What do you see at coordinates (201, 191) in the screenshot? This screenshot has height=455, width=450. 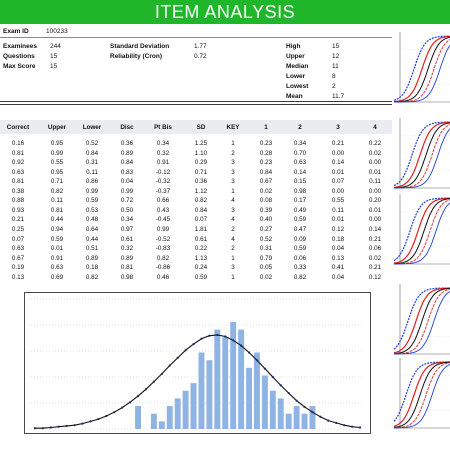 I see `table-cell: 1.12` at bounding box center [201, 191].